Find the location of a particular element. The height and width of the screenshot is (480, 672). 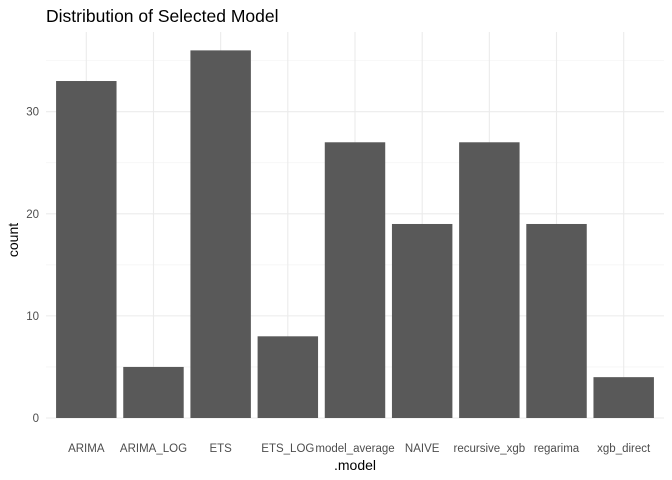

bar-recursive-xgb is located at coordinates (489, 280).